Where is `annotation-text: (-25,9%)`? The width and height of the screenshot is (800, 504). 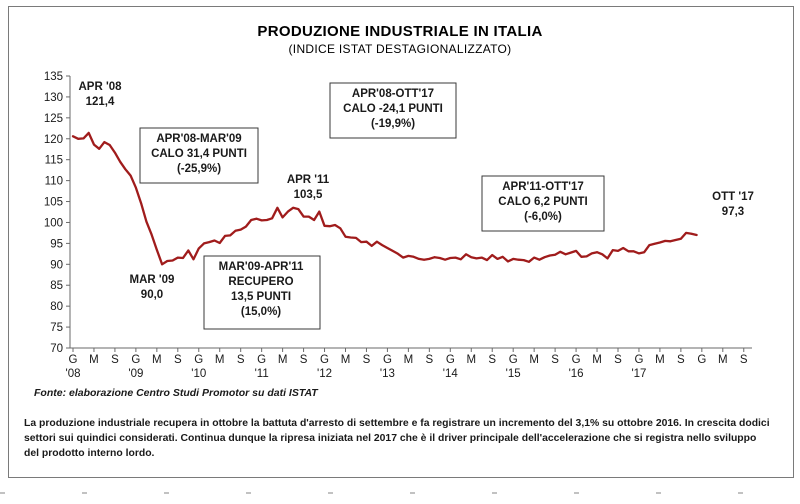 annotation-text: (-25,9%) is located at coordinates (199, 169).